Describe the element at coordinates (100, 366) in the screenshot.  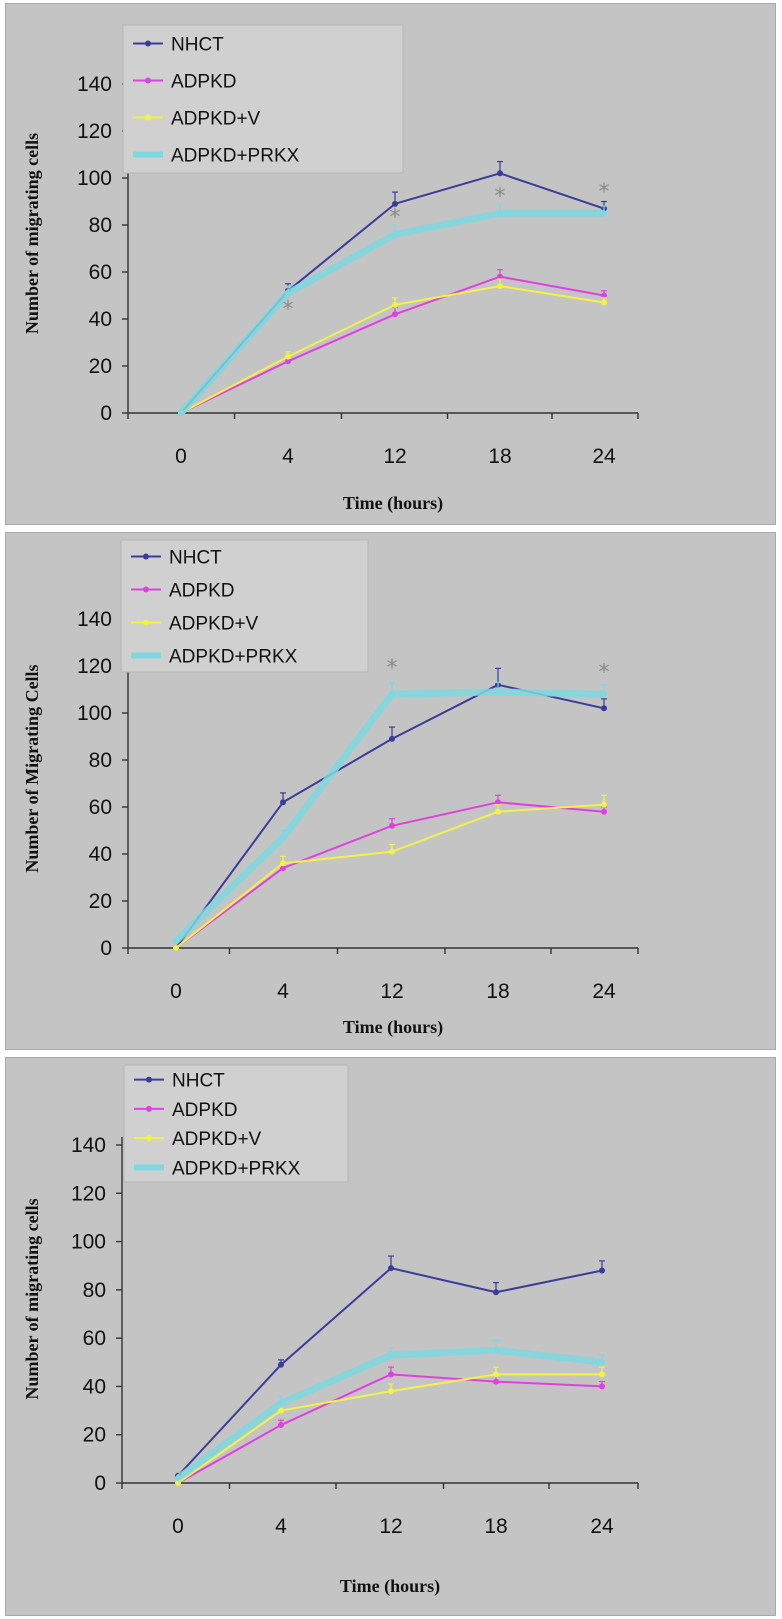
I see `y-tick-label: 20` at that location.